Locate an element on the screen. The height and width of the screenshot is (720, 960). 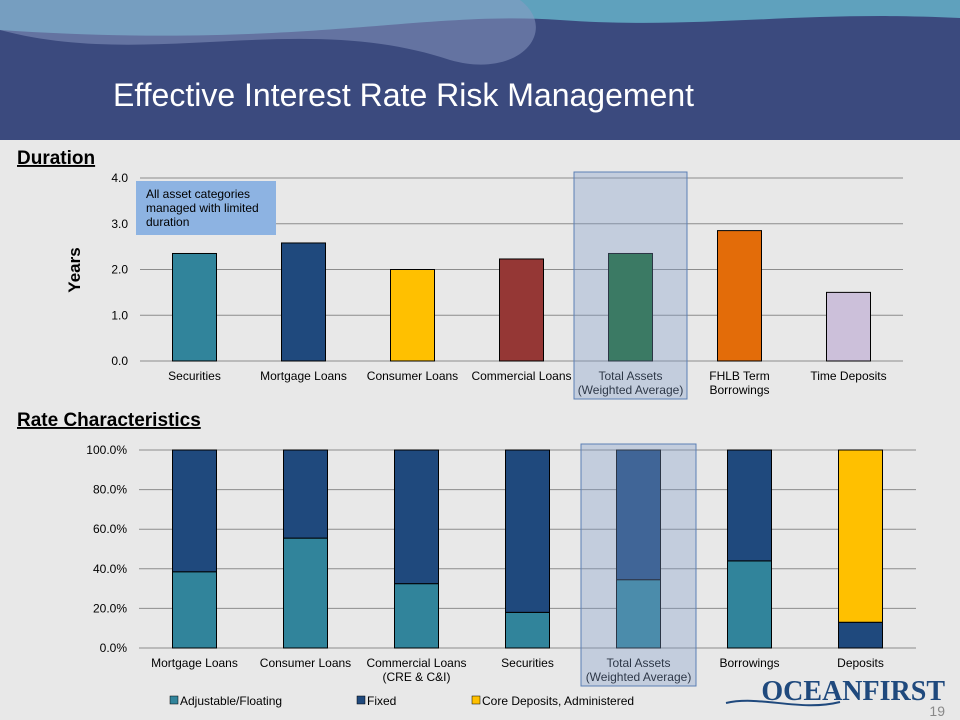
x-tick-label: Deposits is located at coordinates (860, 663).